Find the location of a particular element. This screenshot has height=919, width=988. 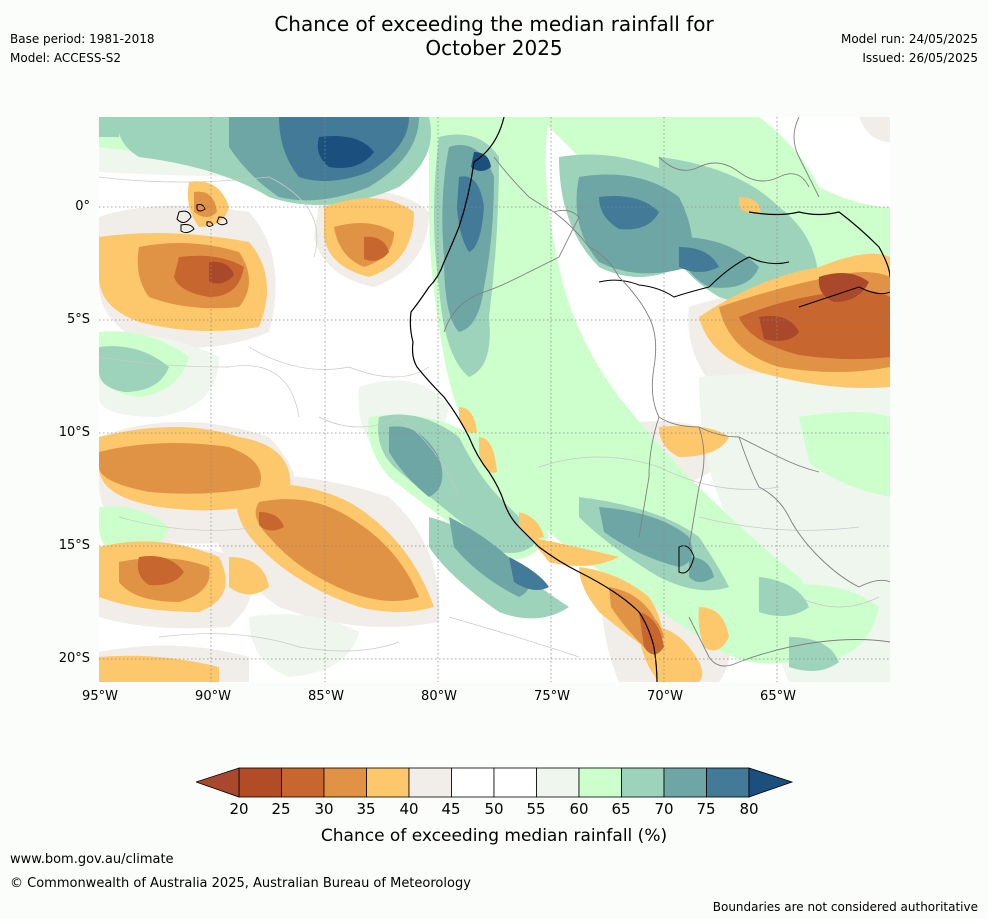

colorbar-arrow-low is located at coordinates (217, 782).